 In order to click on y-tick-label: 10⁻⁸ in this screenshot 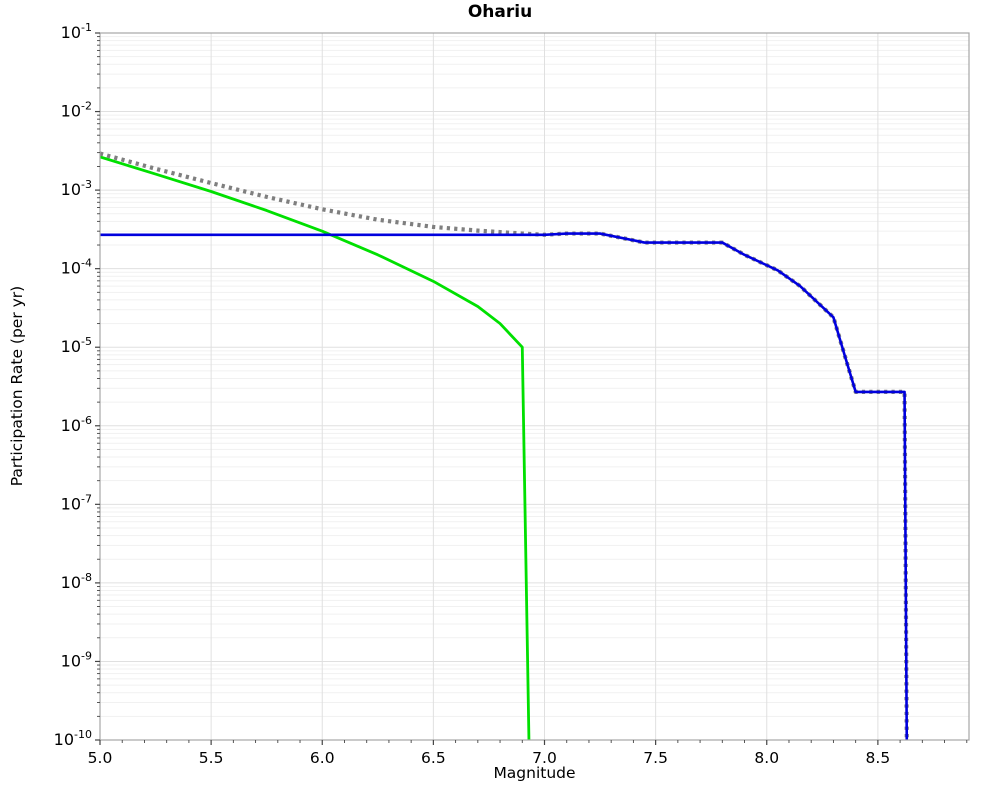, I will do `click(76, 581)`.